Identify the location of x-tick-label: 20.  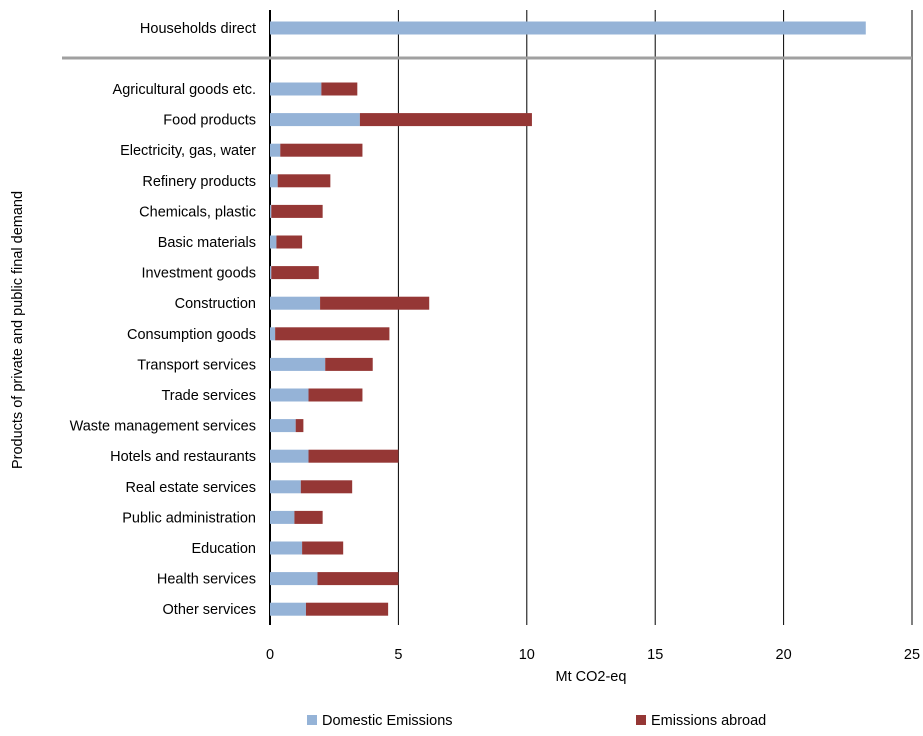
(784, 655).